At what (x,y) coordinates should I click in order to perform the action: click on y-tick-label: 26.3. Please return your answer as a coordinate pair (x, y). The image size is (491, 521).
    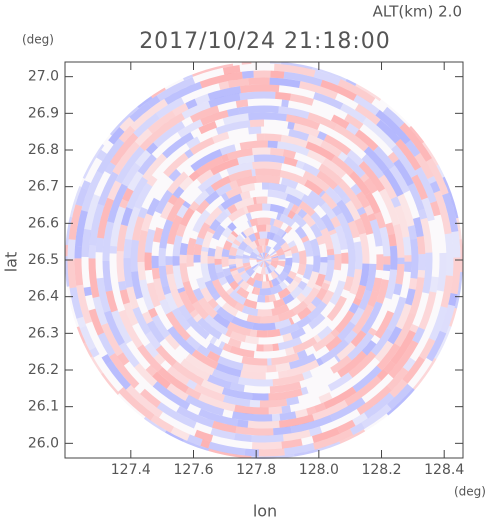
    Looking at the image, I should click on (43, 333).